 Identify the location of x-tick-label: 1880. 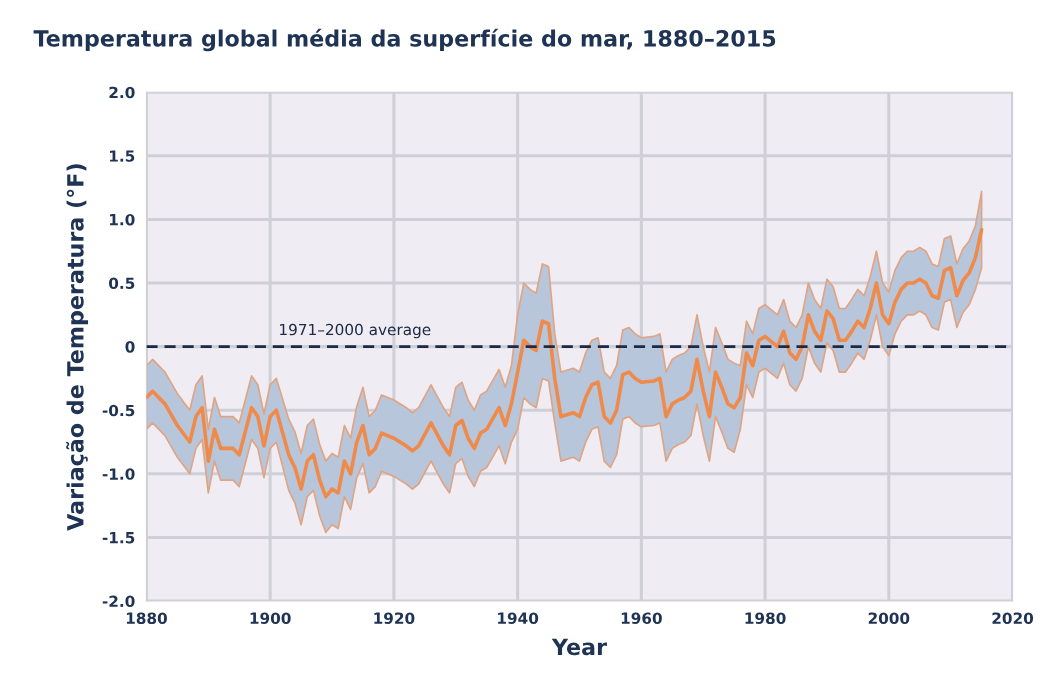
(146, 618).